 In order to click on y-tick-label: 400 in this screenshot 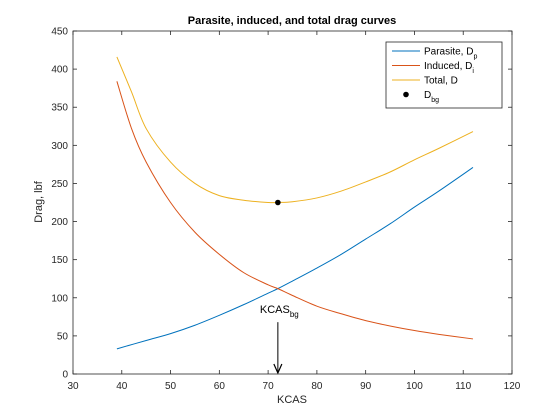, I will do `click(59, 70)`.